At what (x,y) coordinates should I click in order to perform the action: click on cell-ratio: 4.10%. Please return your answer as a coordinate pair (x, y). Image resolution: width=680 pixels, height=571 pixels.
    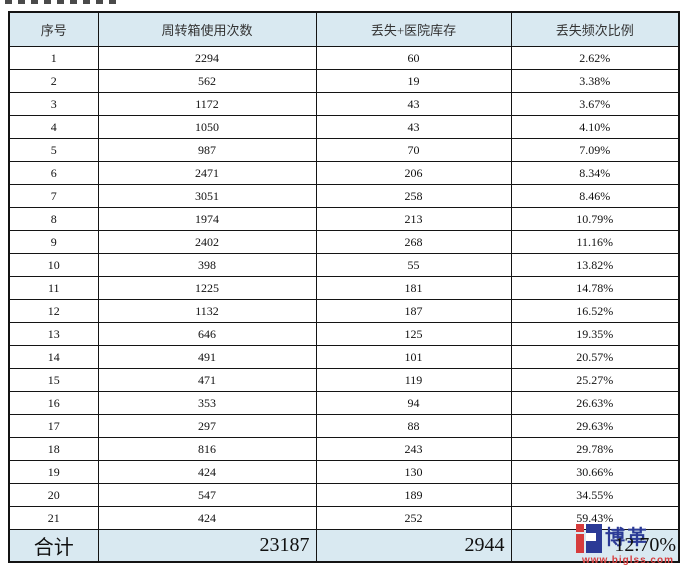
    Looking at the image, I should click on (595, 127).